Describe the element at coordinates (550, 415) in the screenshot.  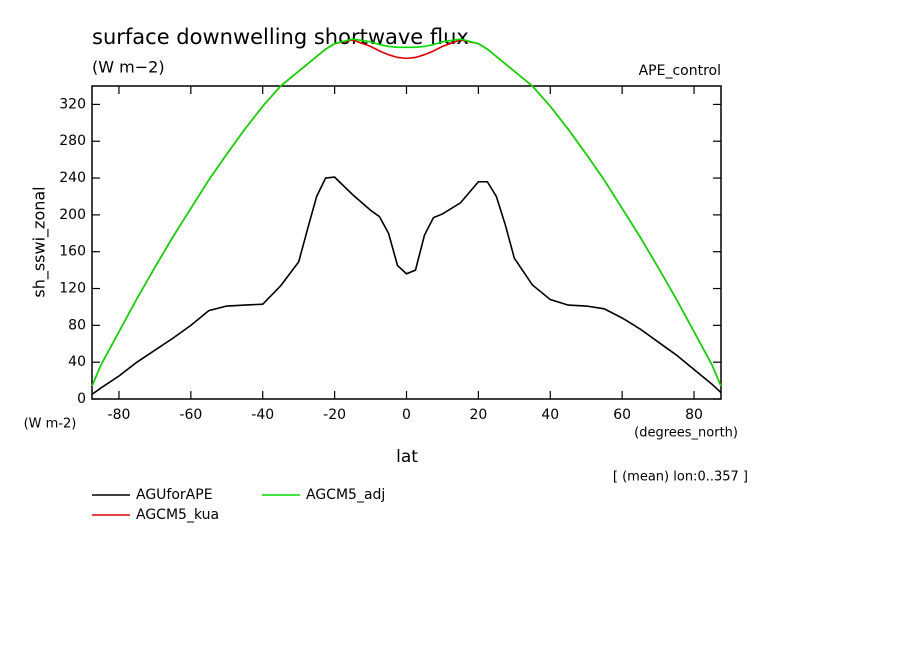
I see `x-tick-label: 40` at that location.